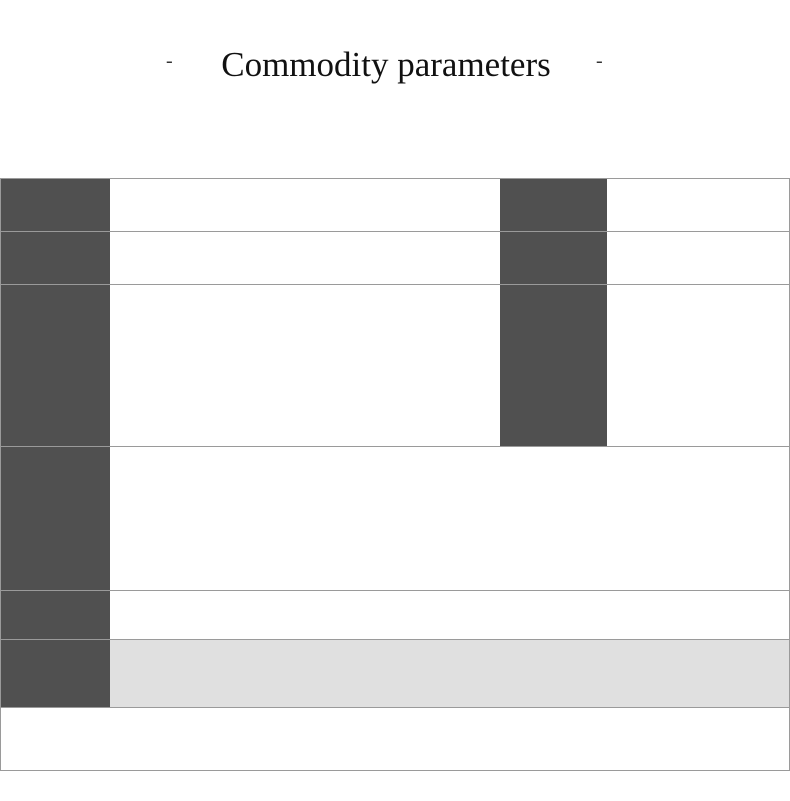 The image size is (790, 801). I want to click on footer-cell, so click(395, 738).